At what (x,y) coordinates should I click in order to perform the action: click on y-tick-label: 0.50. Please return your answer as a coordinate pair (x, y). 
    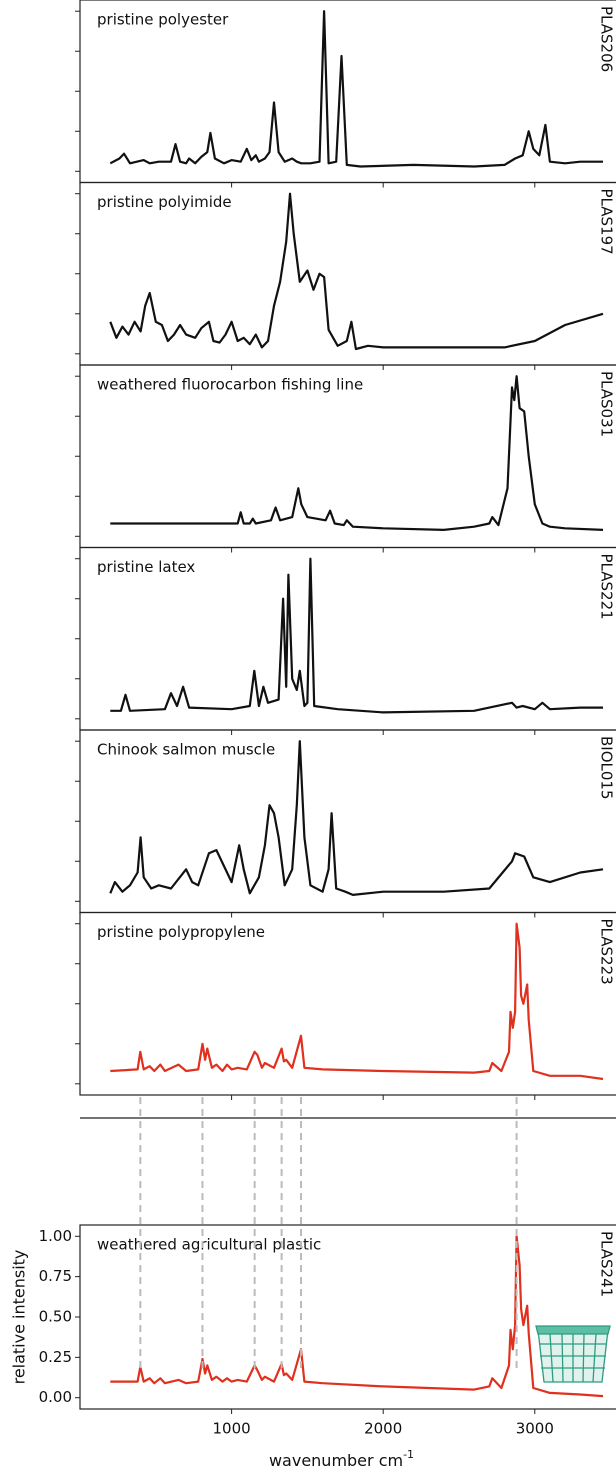
    Looking at the image, I should click on (55, 1317).